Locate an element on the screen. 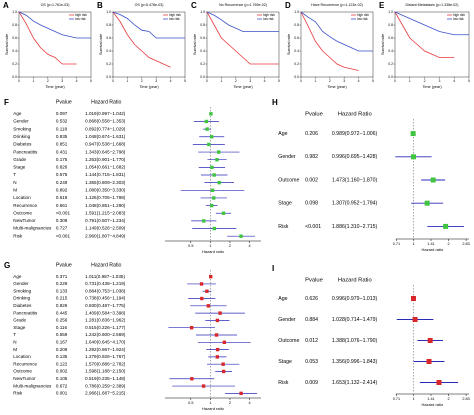  hazard-ratio: 1.640(0.645−4.170) is located at coordinates (105, 342).